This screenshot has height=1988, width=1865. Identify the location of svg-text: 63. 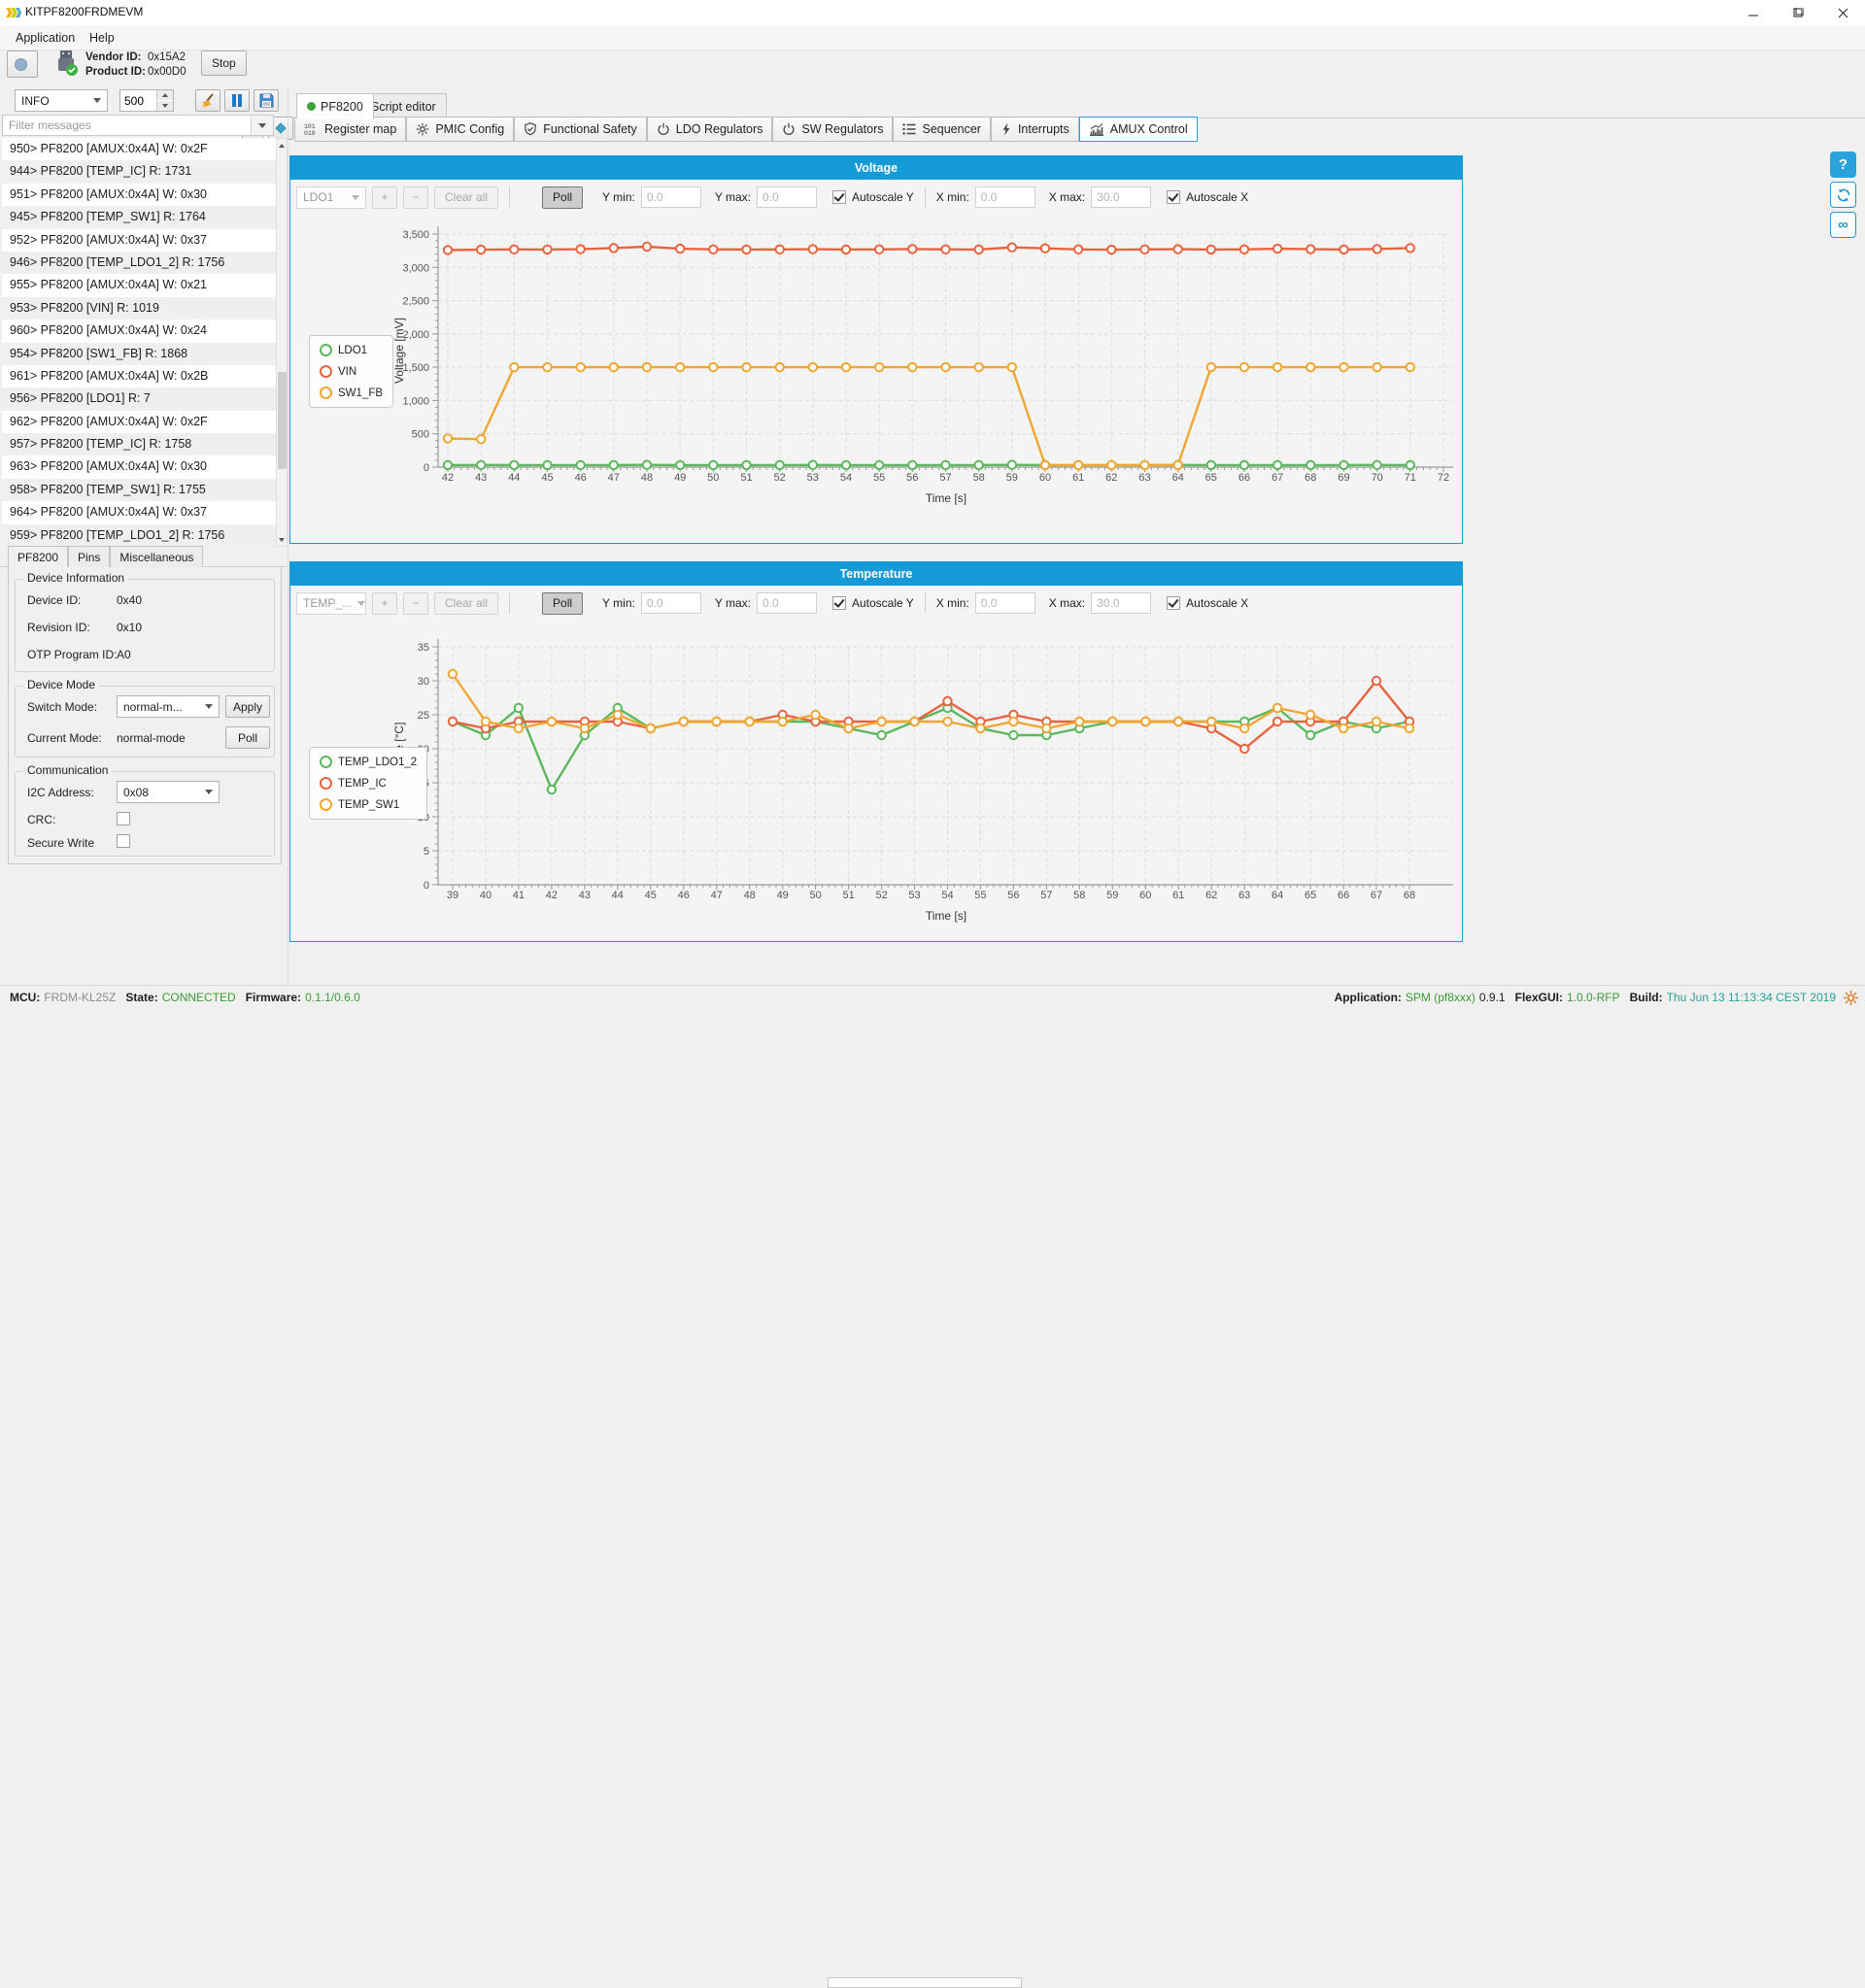
(1244, 895).